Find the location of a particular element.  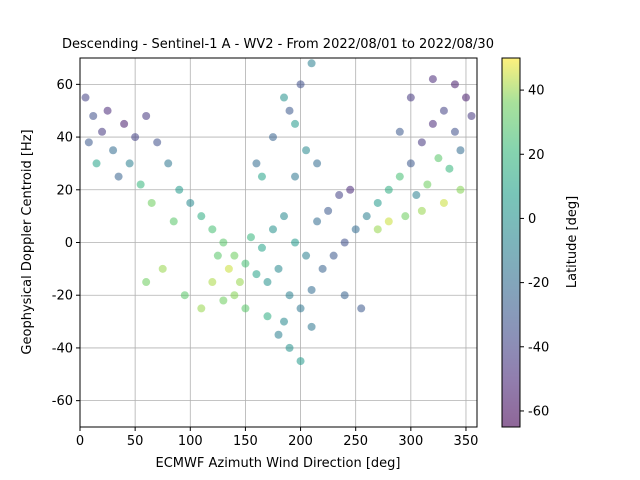

colorbar-label: Latitude [deg] is located at coordinates (572, 242).